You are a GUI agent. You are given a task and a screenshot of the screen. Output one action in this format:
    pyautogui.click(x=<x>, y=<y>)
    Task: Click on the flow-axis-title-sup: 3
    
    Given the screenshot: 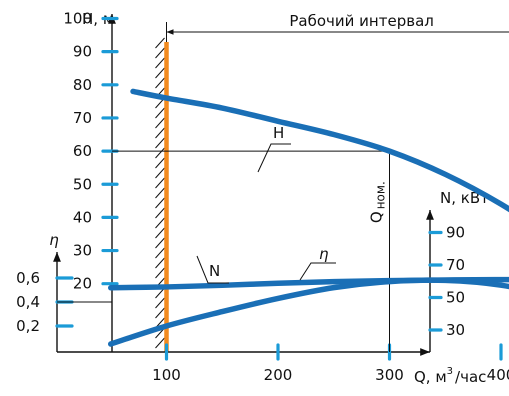 What is the action you would take?
    pyautogui.click(x=450, y=371)
    